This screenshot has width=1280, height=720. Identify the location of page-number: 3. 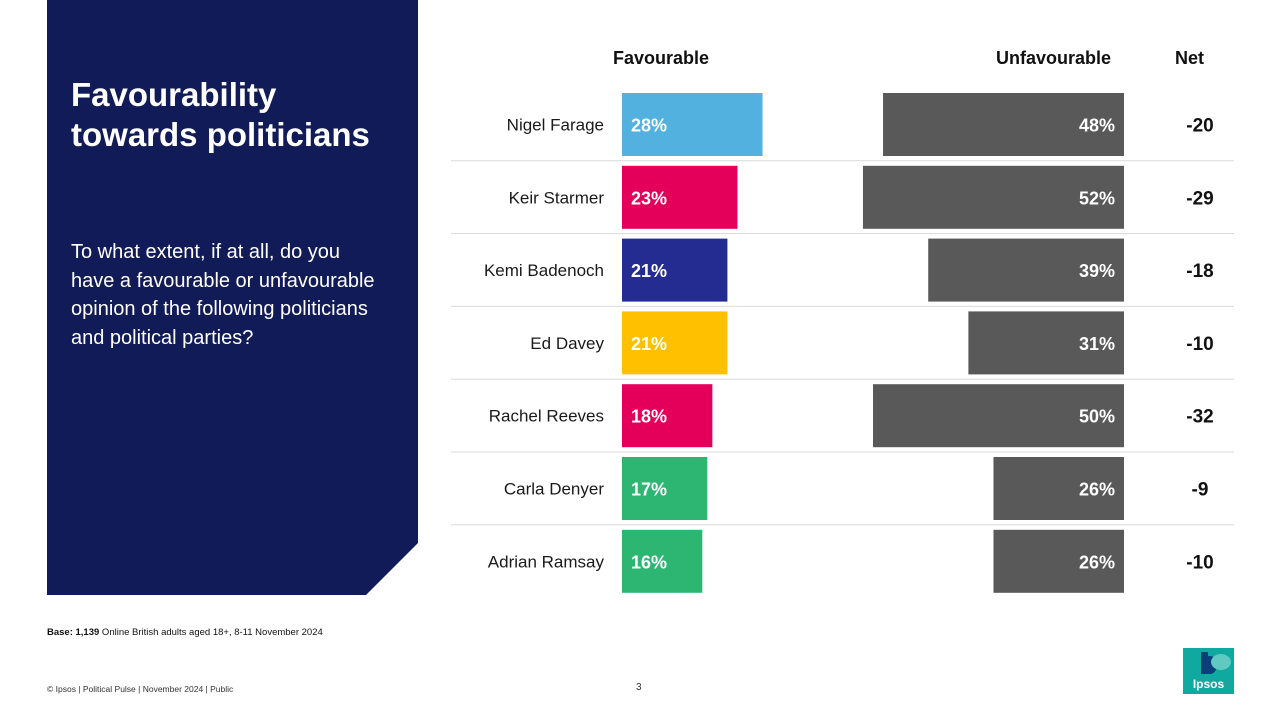
(639, 687).